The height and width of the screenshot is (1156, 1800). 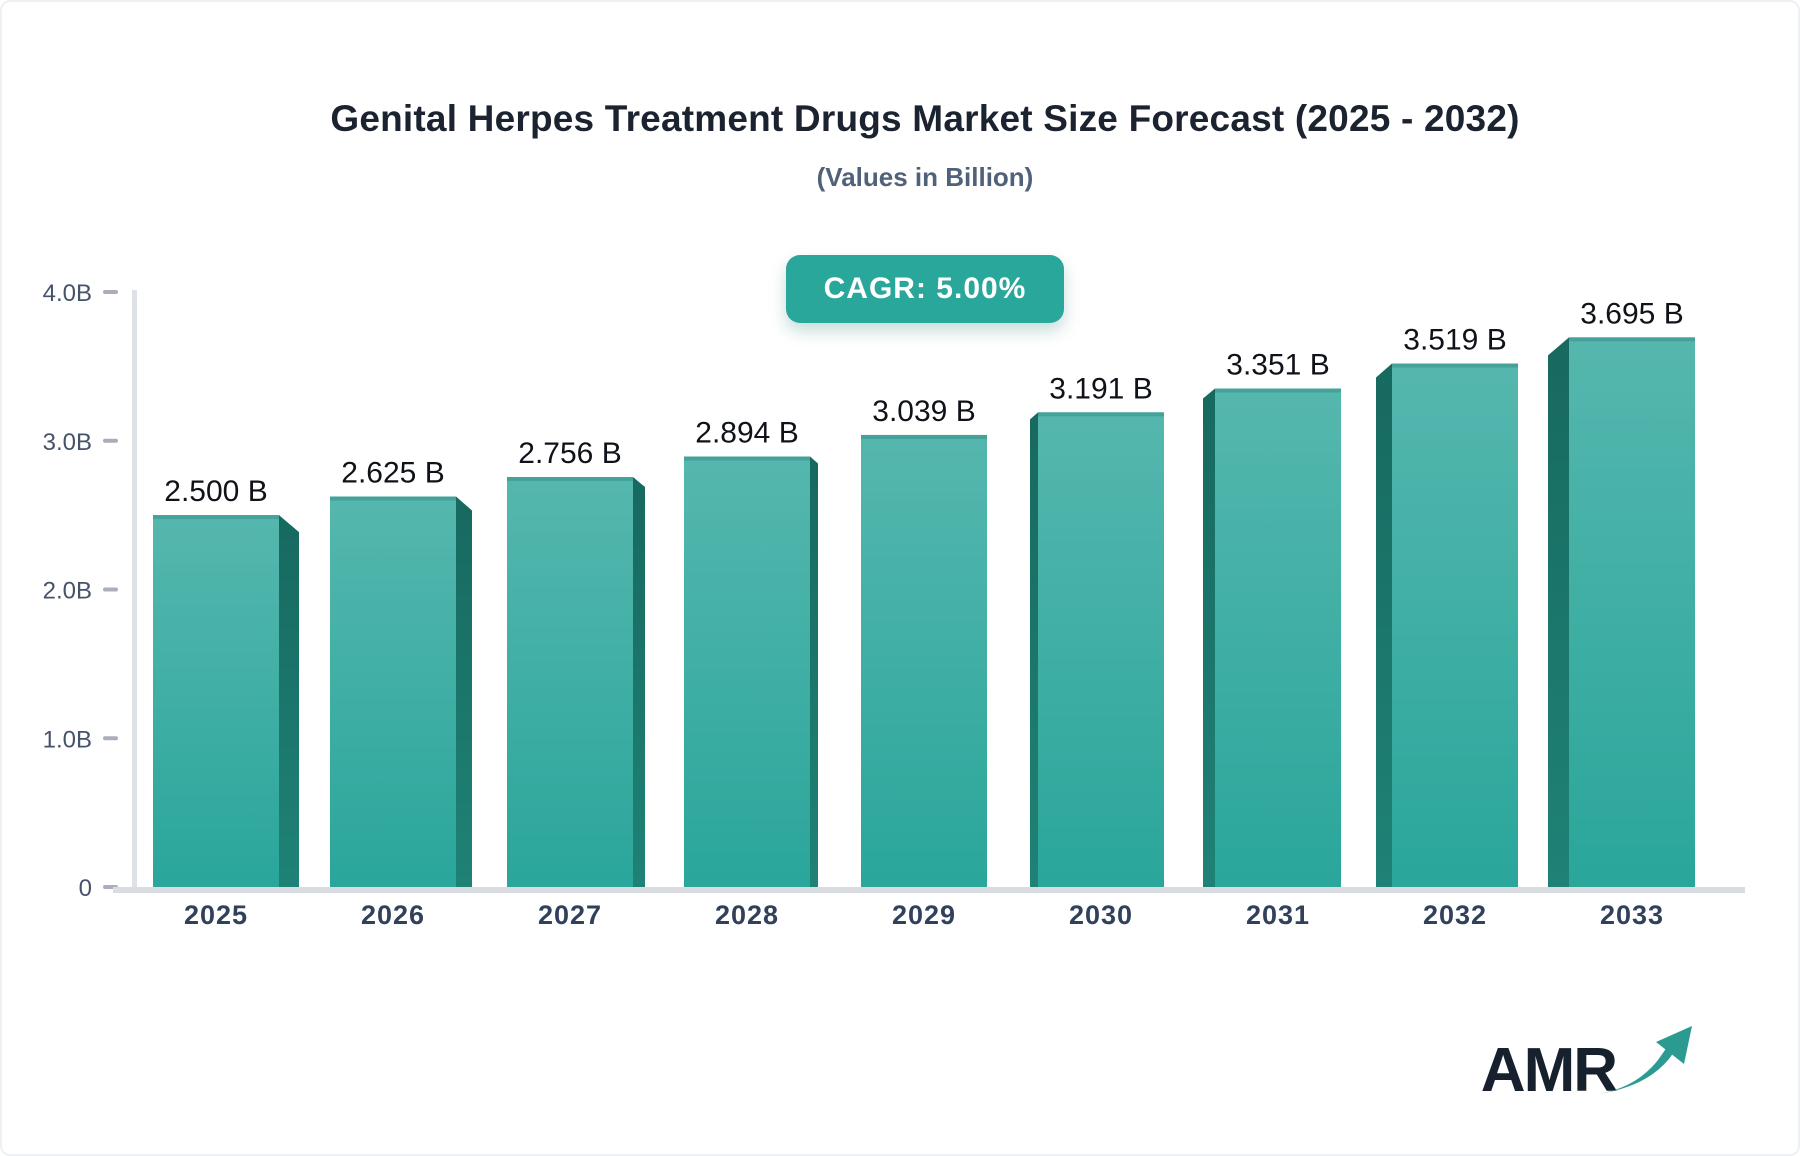 I want to click on bar-side-2026, so click(x=464, y=691).